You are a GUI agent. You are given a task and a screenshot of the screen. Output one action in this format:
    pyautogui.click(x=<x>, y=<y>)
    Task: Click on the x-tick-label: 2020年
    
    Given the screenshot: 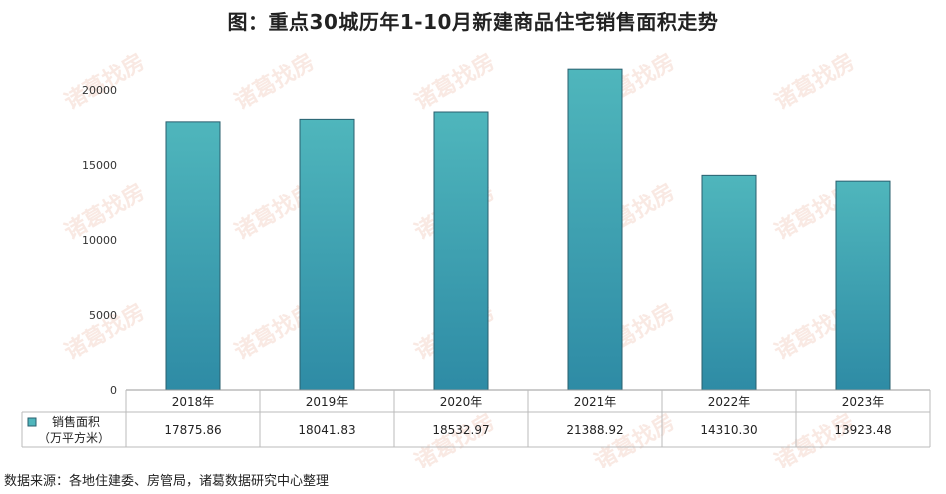 What is the action you would take?
    pyautogui.click(x=461, y=402)
    